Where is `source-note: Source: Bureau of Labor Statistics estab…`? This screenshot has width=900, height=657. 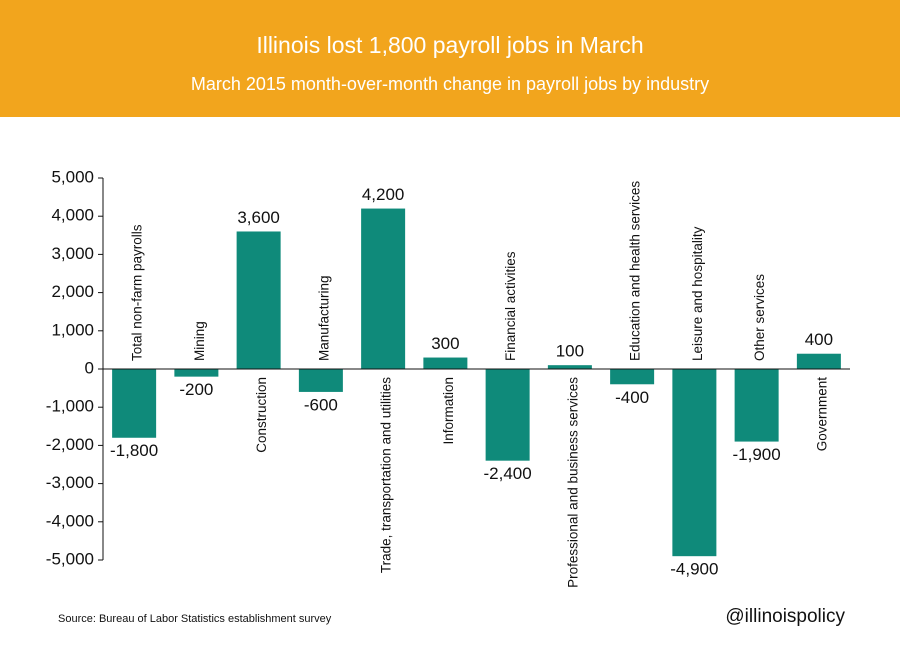 source-note: Source: Bureau of Labor Statistics estab… is located at coordinates (195, 619).